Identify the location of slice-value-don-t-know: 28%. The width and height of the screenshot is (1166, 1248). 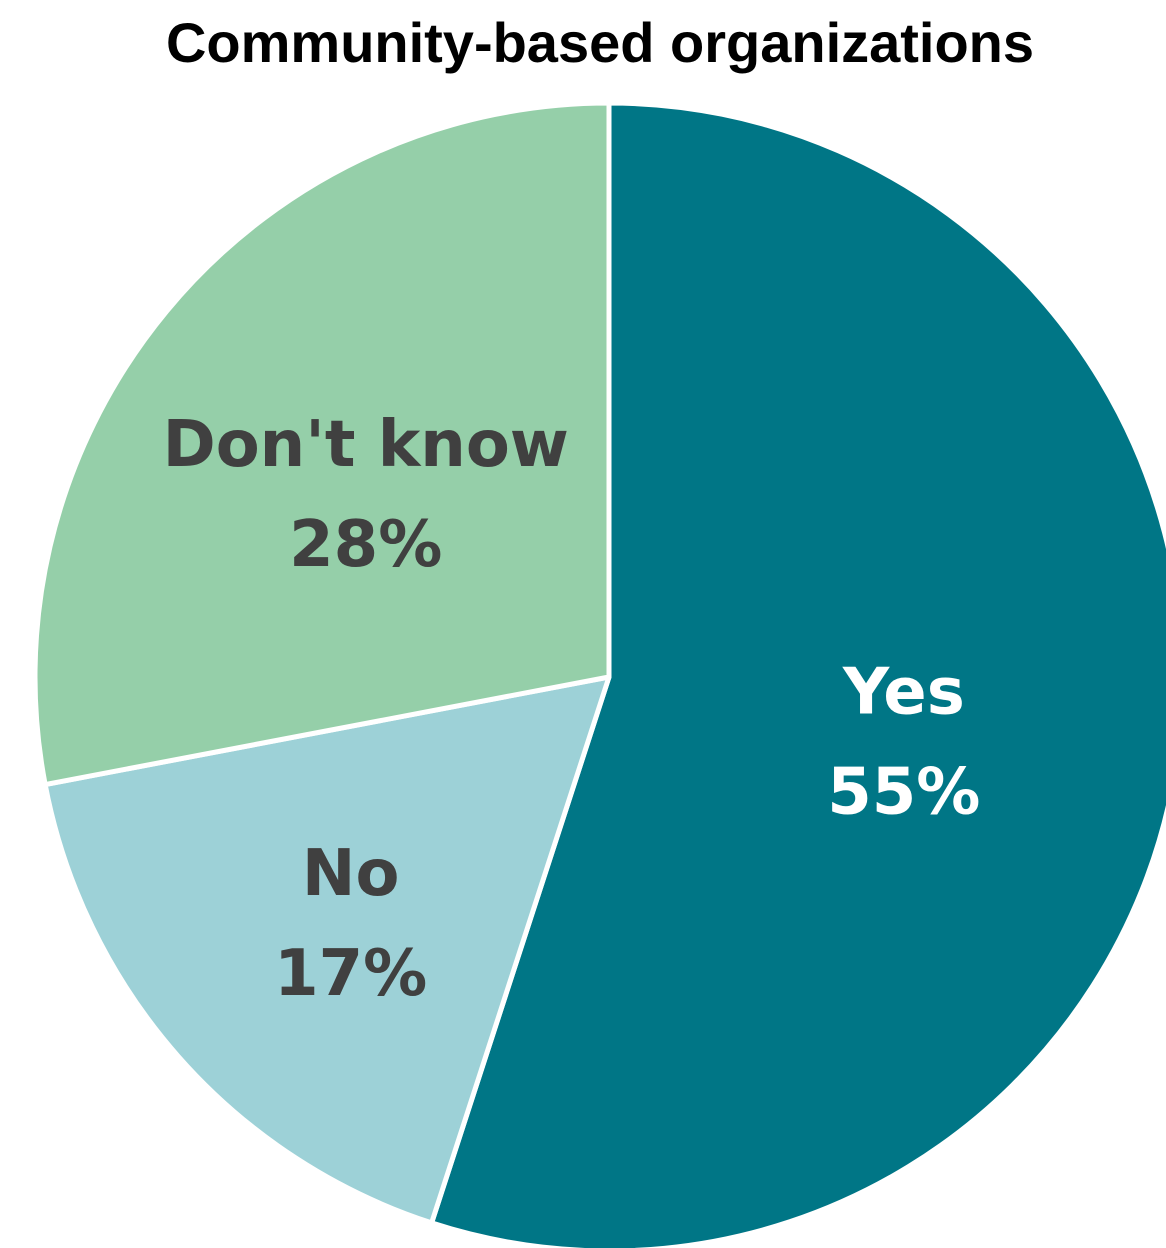
(365, 545).